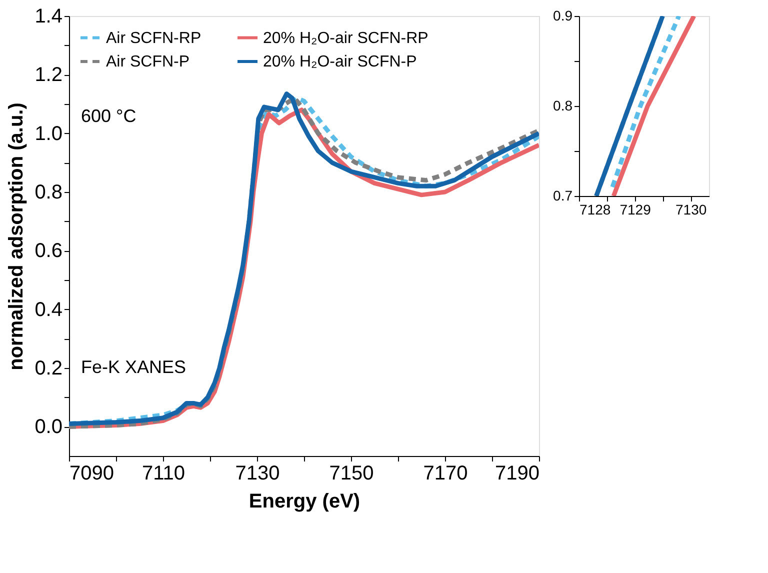 Image resolution: width=768 pixels, height=573 pixels. What do you see at coordinates (48, 17) in the screenshot?
I see `y-tick-label: 1.4` at bounding box center [48, 17].